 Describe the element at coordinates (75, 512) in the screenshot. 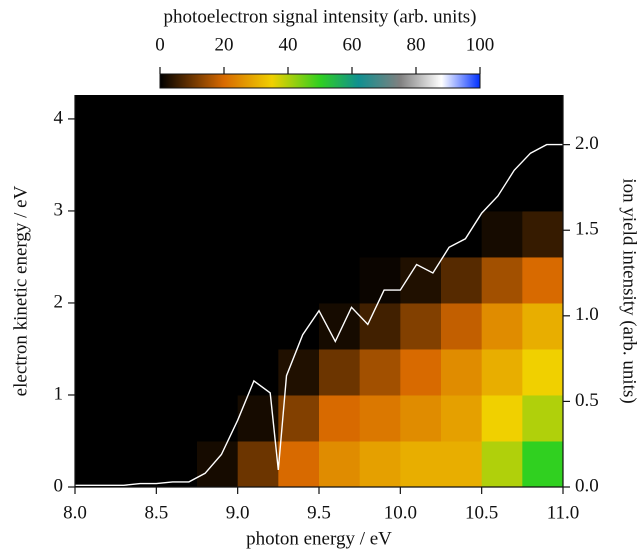

I see `x-tick-label: 8.0` at that location.